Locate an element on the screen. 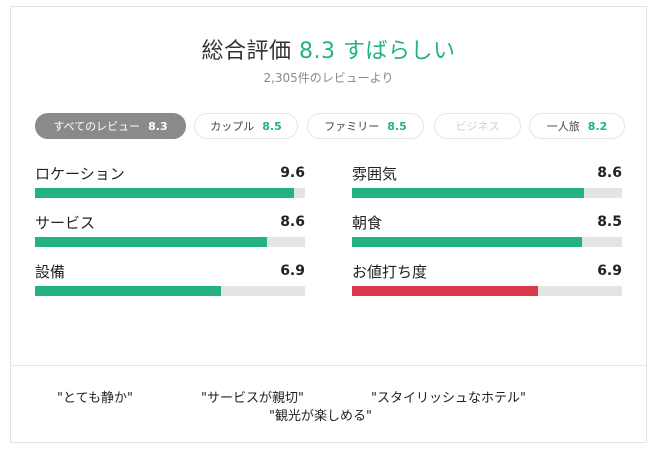 The height and width of the screenshot is (450, 655). metric-score: 9.6 is located at coordinates (292, 173).